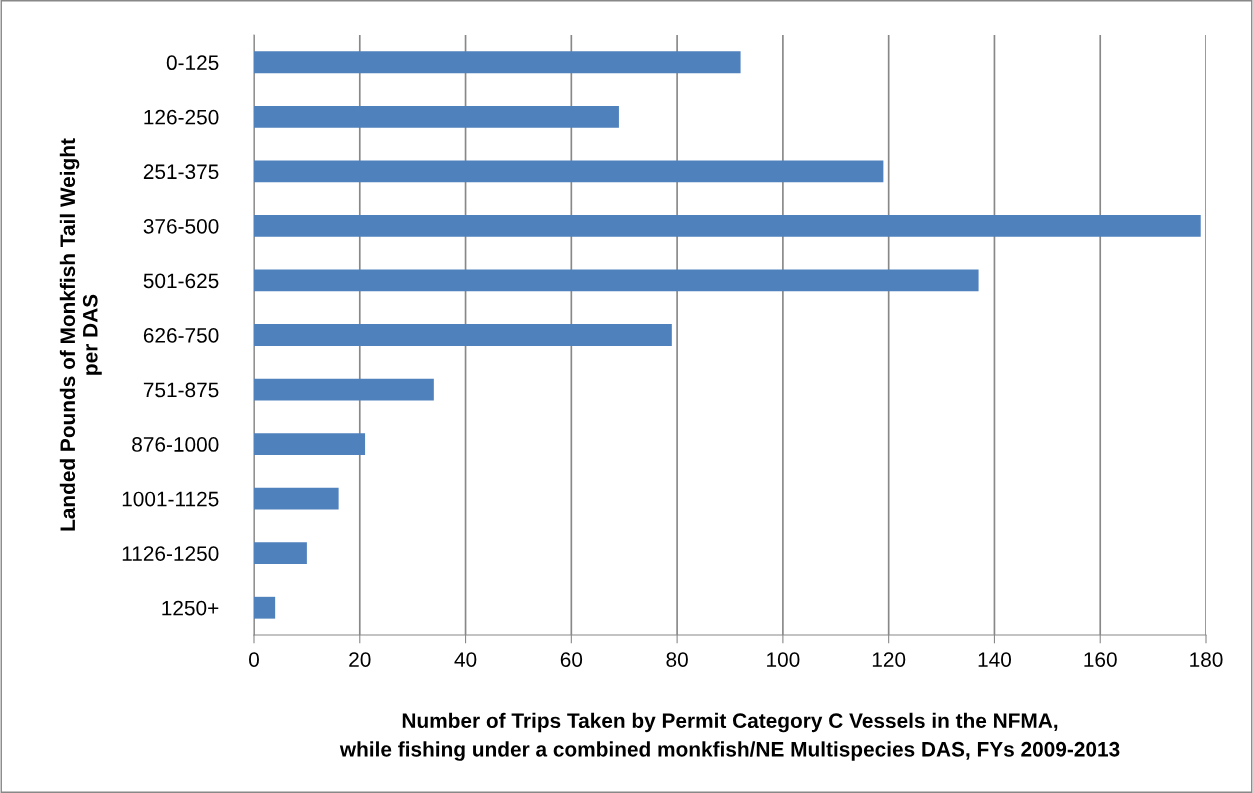  What do you see at coordinates (1100, 659) in the screenshot?
I see `x-tick-label: 160` at bounding box center [1100, 659].